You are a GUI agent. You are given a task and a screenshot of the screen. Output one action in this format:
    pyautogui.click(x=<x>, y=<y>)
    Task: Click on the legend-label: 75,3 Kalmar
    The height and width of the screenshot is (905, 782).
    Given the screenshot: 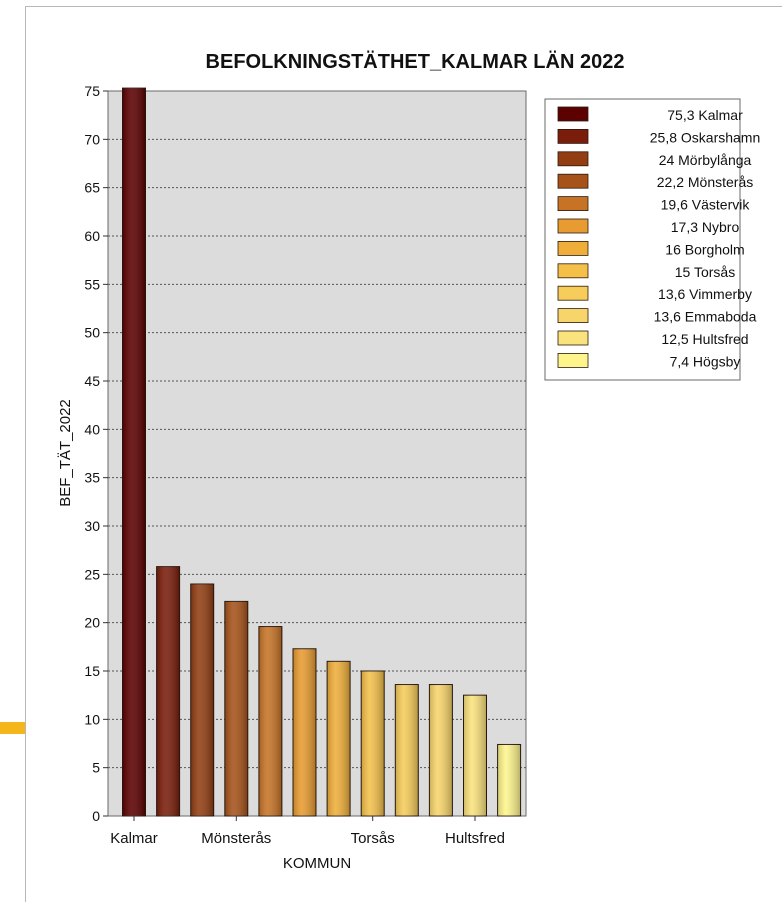 What is the action you would take?
    pyautogui.click(x=705, y=115)
    